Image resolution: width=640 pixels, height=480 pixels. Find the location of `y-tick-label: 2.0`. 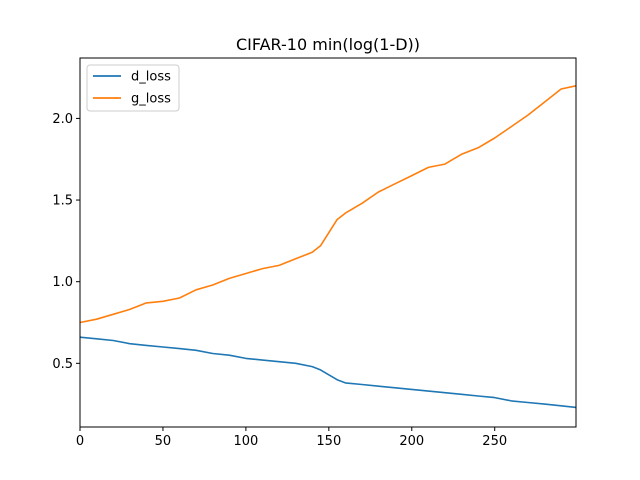

y-tick-label: 2.0 is located at coordinates (62, 119).